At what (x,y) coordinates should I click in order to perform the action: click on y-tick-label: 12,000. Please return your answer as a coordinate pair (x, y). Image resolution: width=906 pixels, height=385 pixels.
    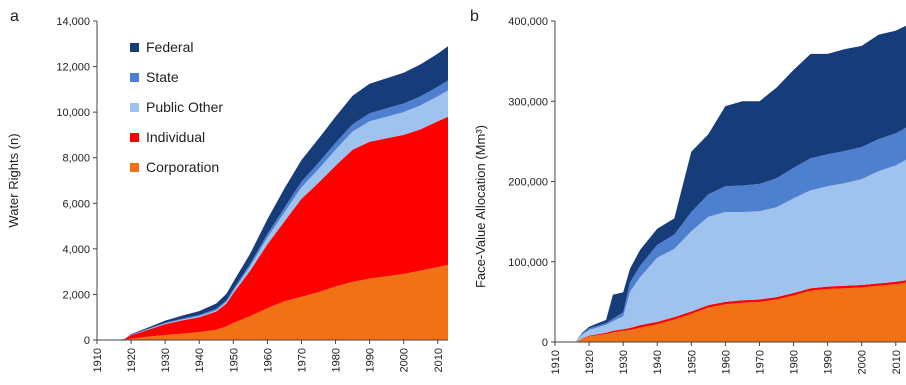
    Looking at the image, I should click on (73, 68).